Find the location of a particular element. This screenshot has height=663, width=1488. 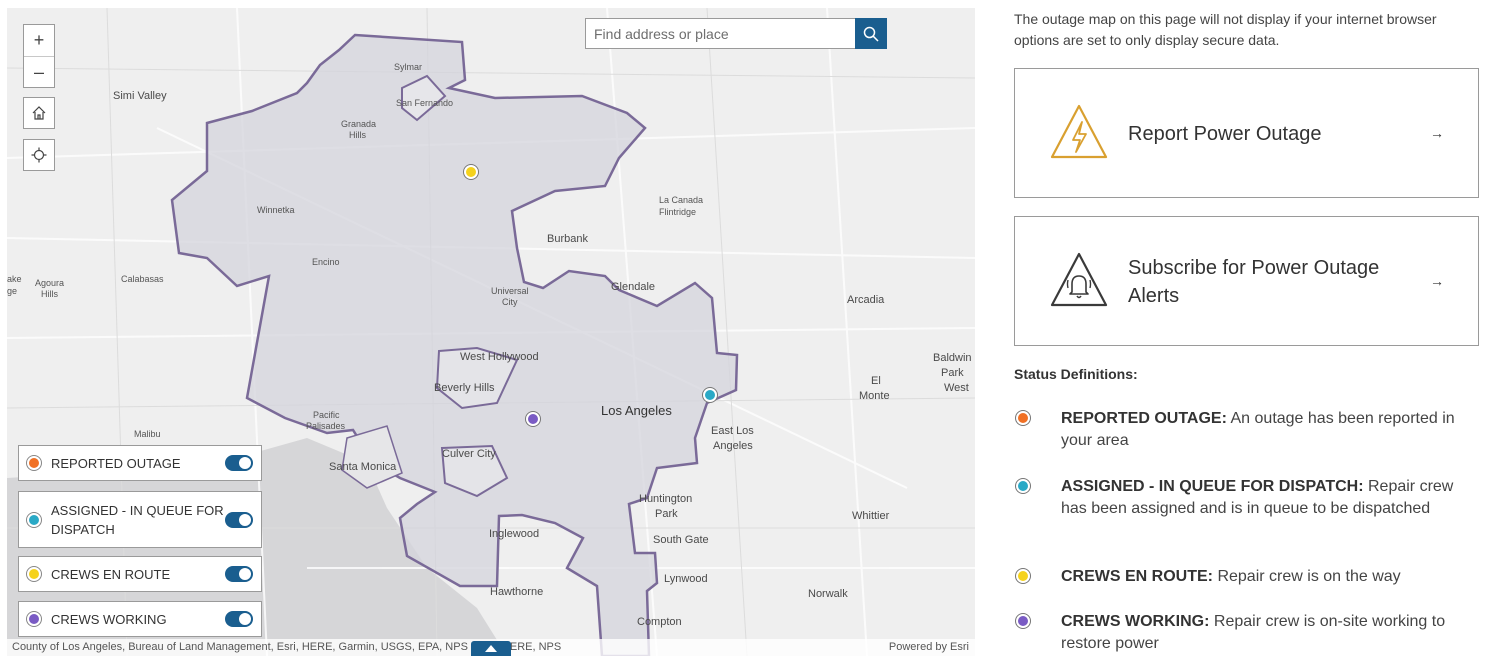

place-label: Santa Monica is located at coordinates (363, 467).